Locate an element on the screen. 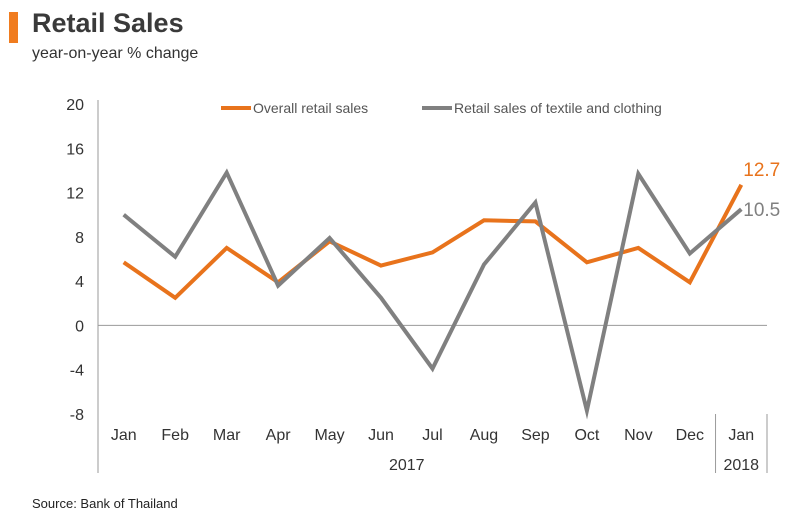 Image resolution: width=800 pixels, height=519 pixels. x-tick-label: Mar is located at coordinates (227, 435).